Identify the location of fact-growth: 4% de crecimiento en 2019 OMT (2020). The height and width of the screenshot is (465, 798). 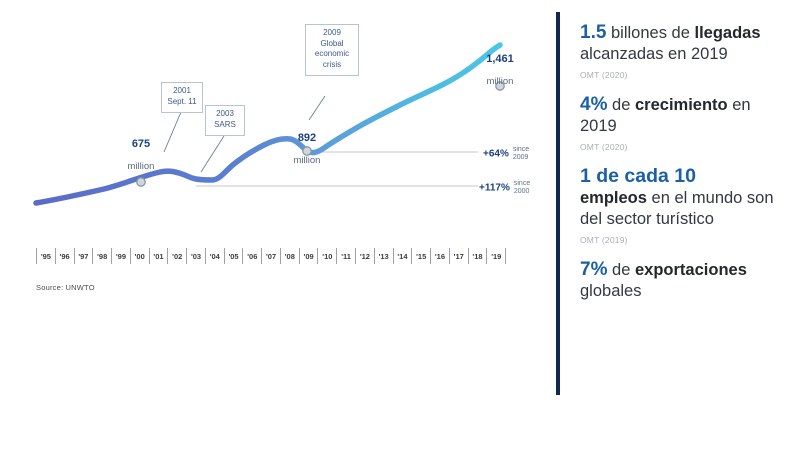
(689, 123).